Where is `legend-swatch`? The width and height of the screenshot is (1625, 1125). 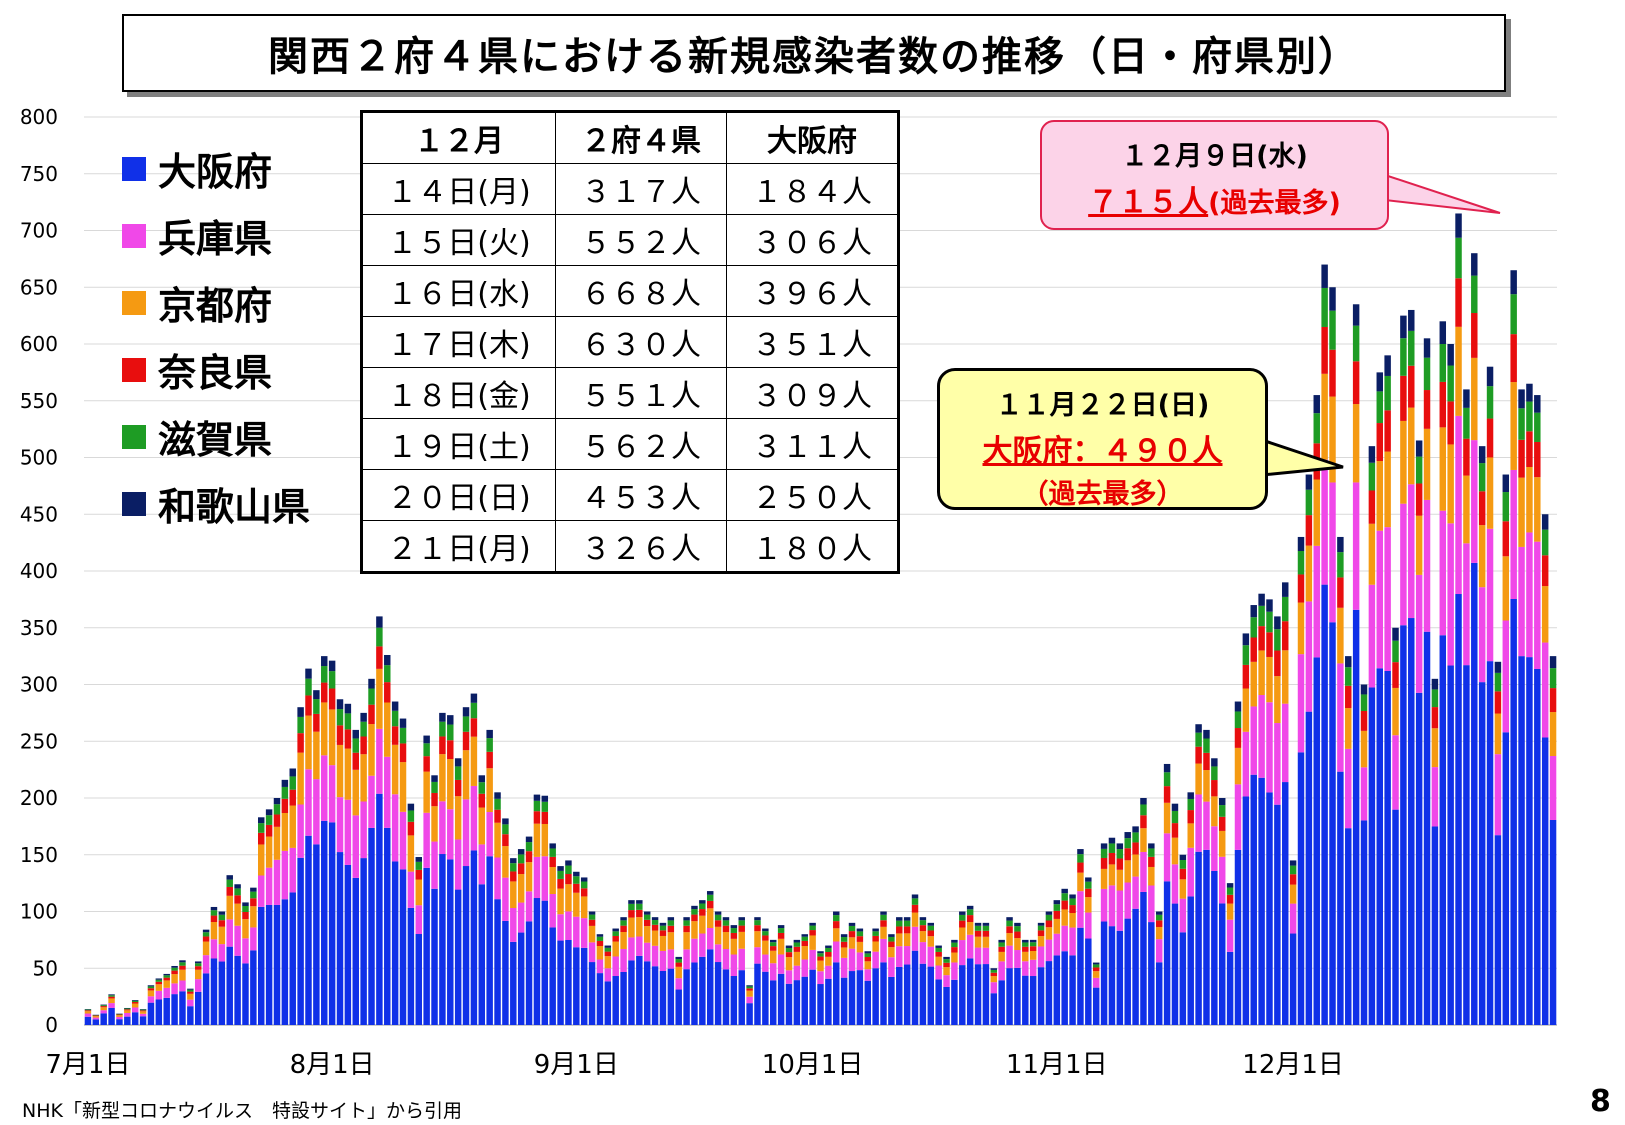
legend-swatch is located at coordinates (134, 302).